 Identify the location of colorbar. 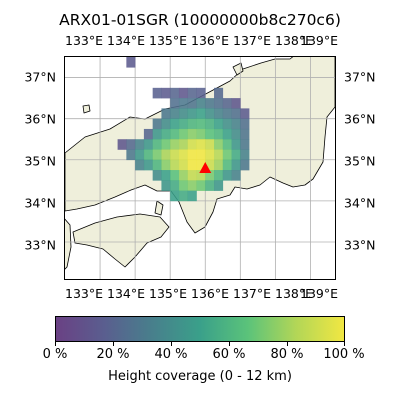
(200, 329).